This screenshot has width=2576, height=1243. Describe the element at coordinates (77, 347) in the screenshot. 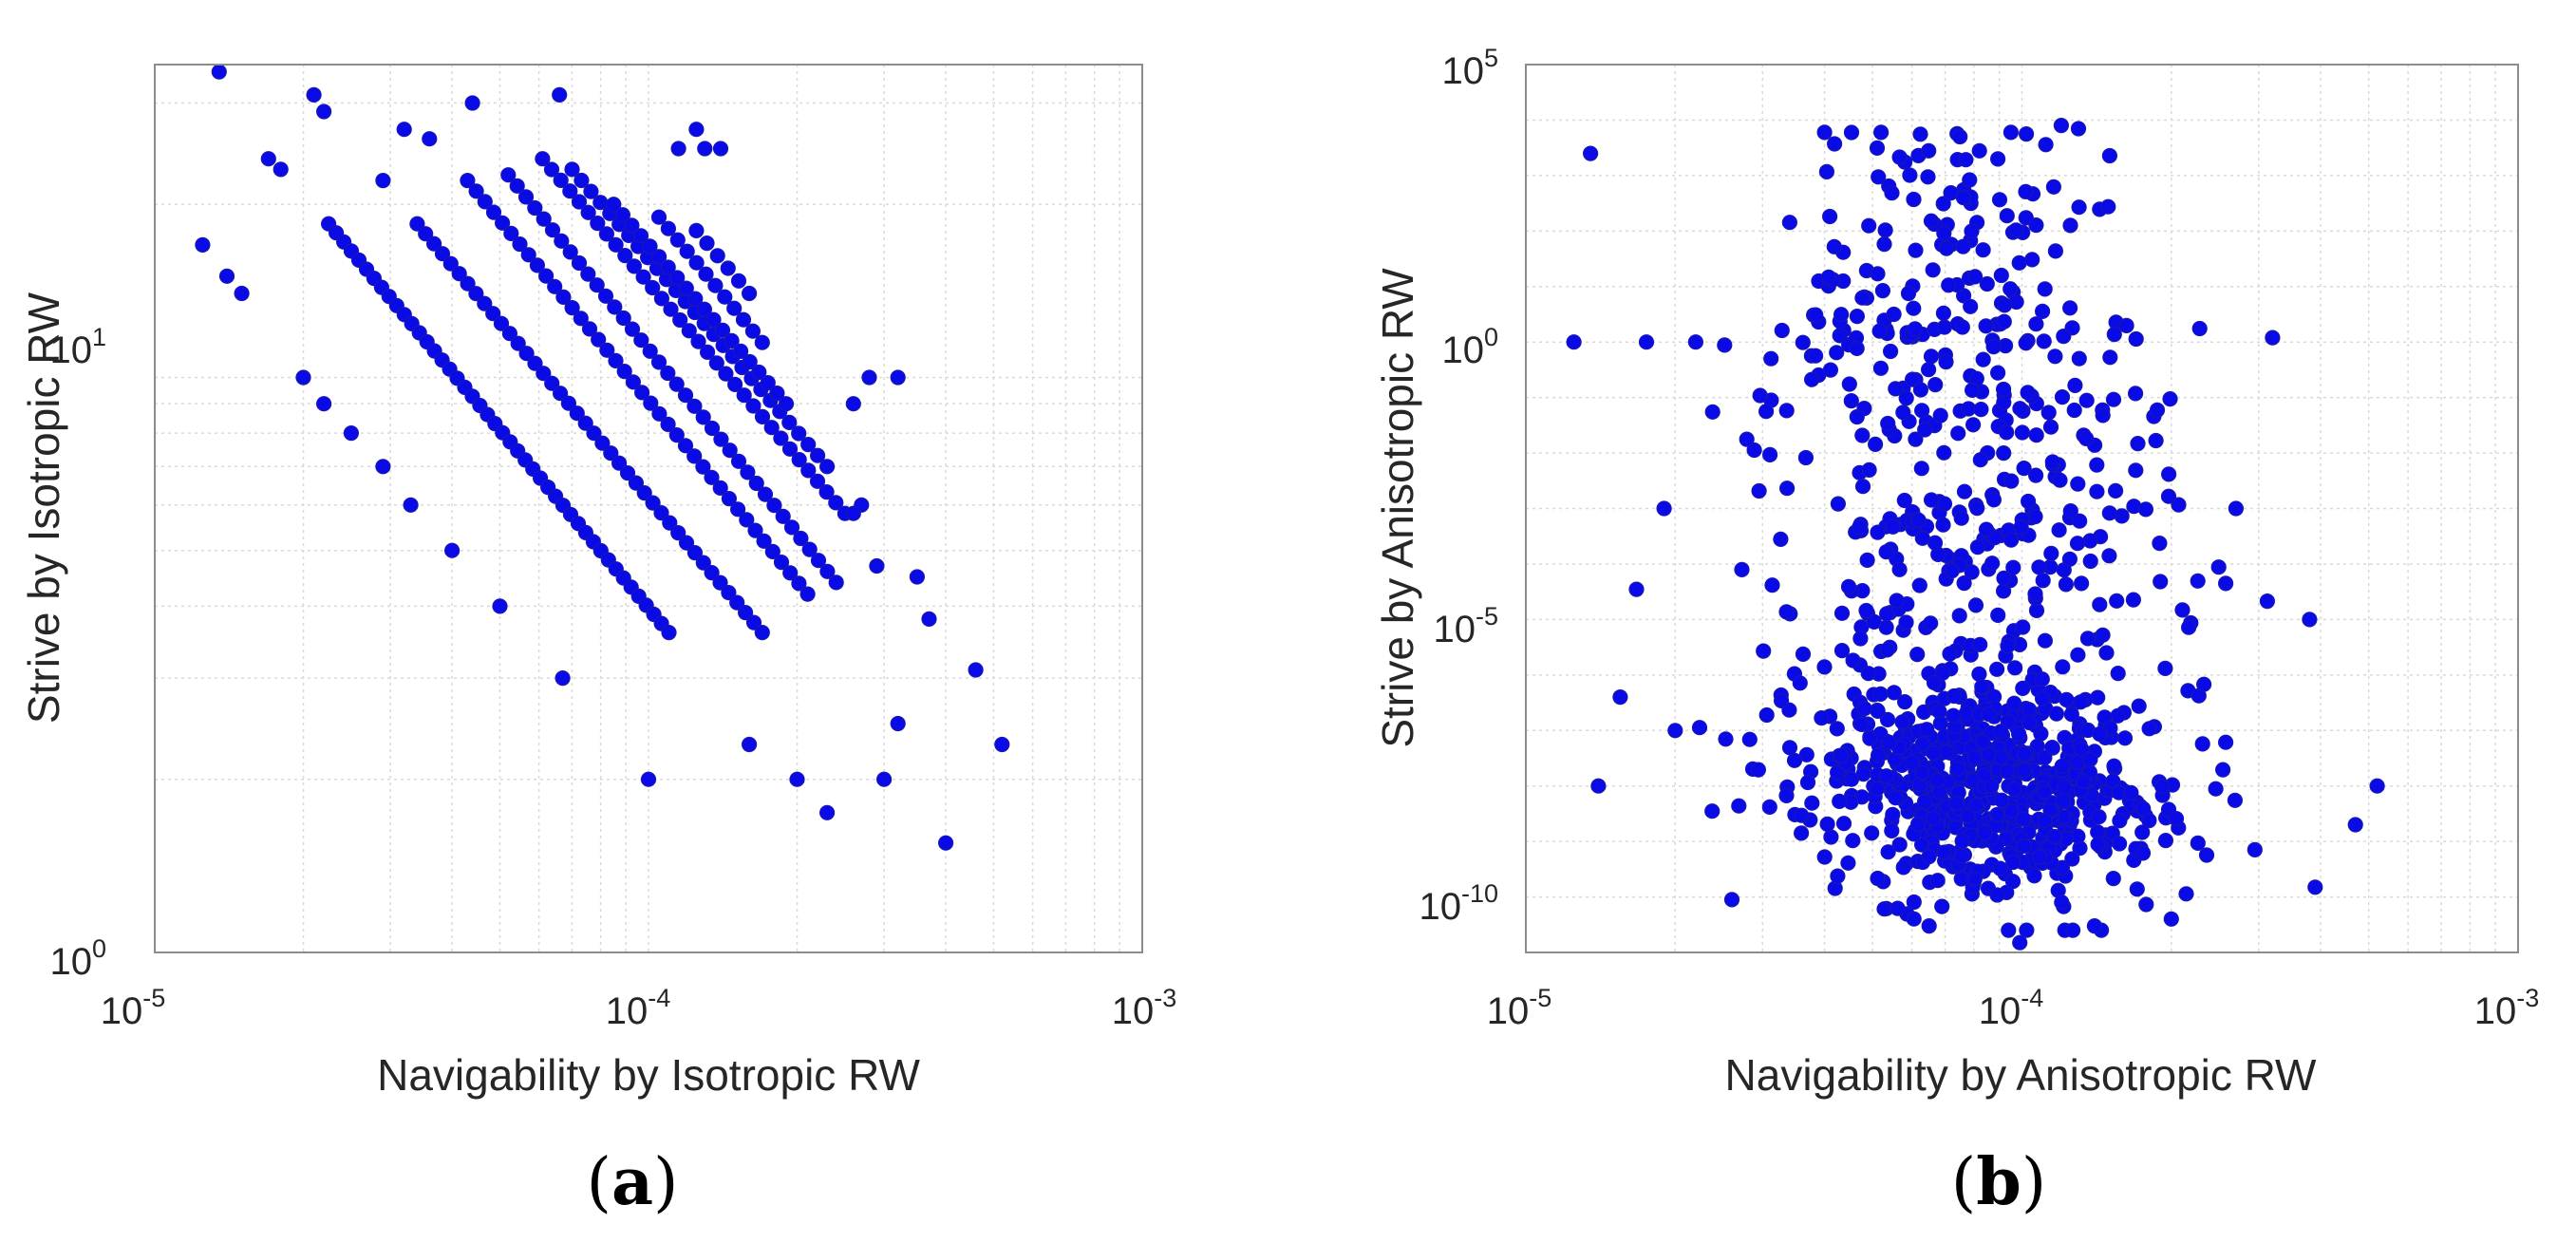

I see `y-tick-label: 10¹` at that location.